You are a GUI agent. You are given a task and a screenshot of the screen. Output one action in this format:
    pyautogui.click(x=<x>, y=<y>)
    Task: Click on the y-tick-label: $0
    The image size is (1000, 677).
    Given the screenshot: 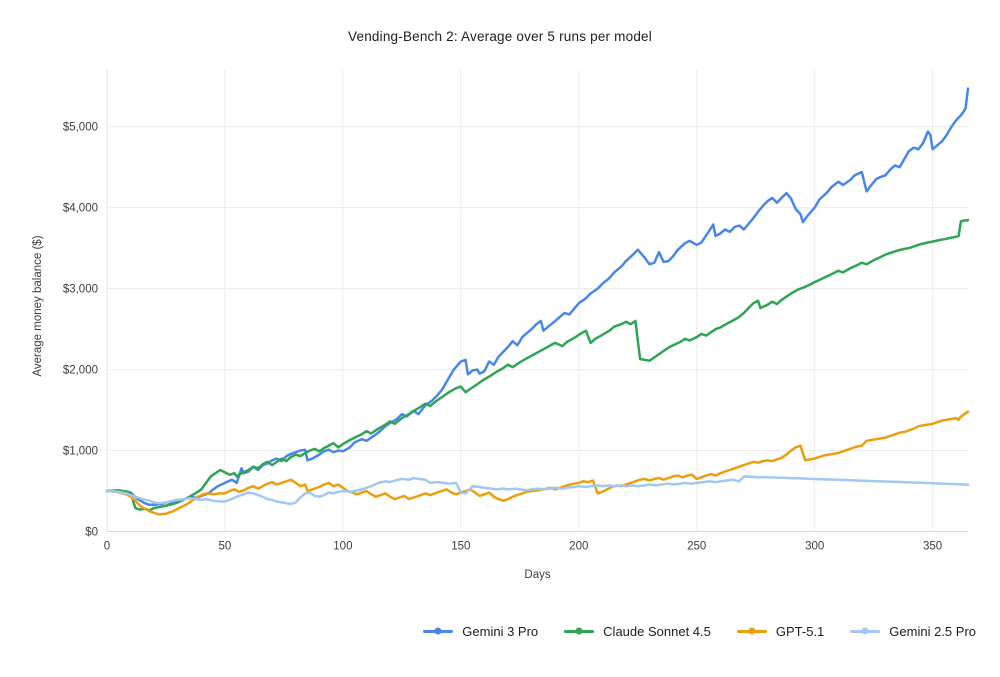 What is the action you would take?
    pyautogui.click(x=91, y=533)
    